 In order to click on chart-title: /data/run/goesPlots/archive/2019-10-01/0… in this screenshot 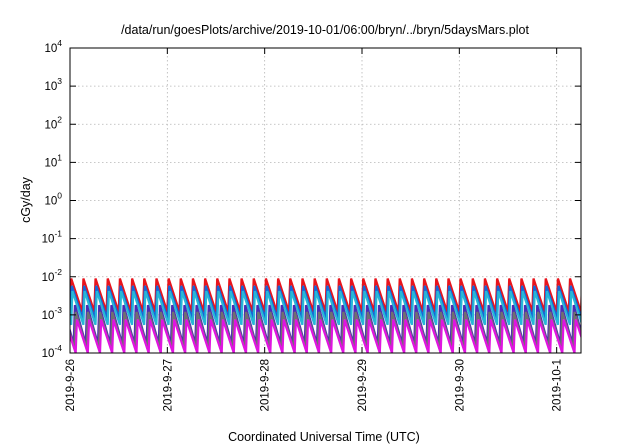, I will do `click(325, 30)`.